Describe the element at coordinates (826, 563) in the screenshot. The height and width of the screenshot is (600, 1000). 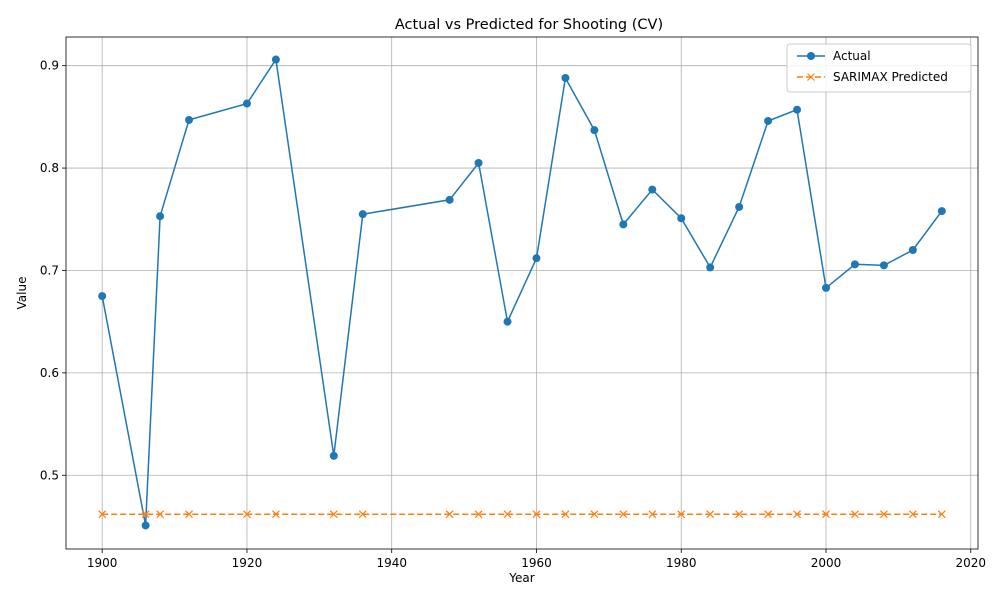
I see `x-tick-label: 2000` at that location.